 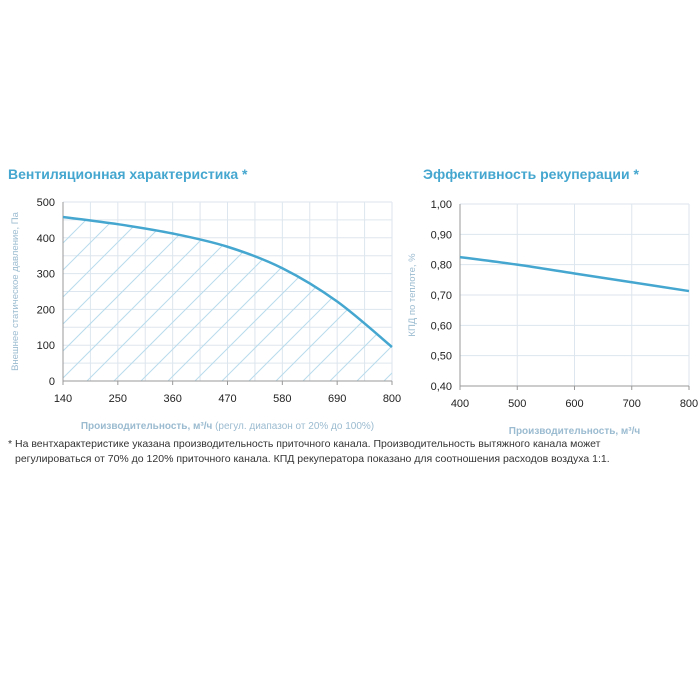 I want to click on y-tick-label: 400, so click(x=46, y=239).